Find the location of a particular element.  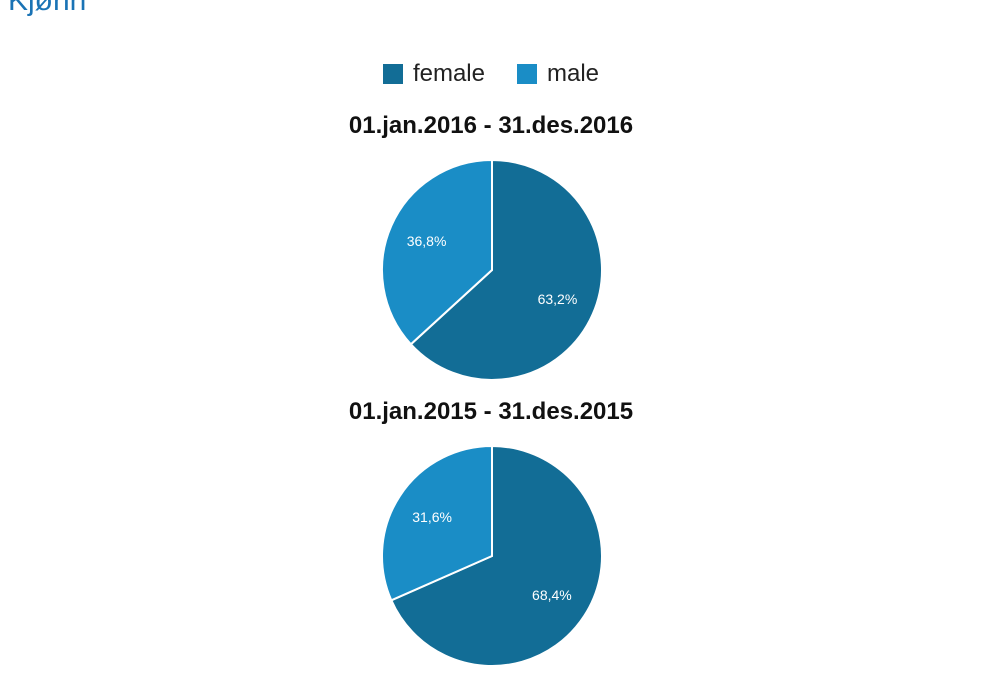

pie-label-2015-male: 31,6% is located at coordinates (432, 517).